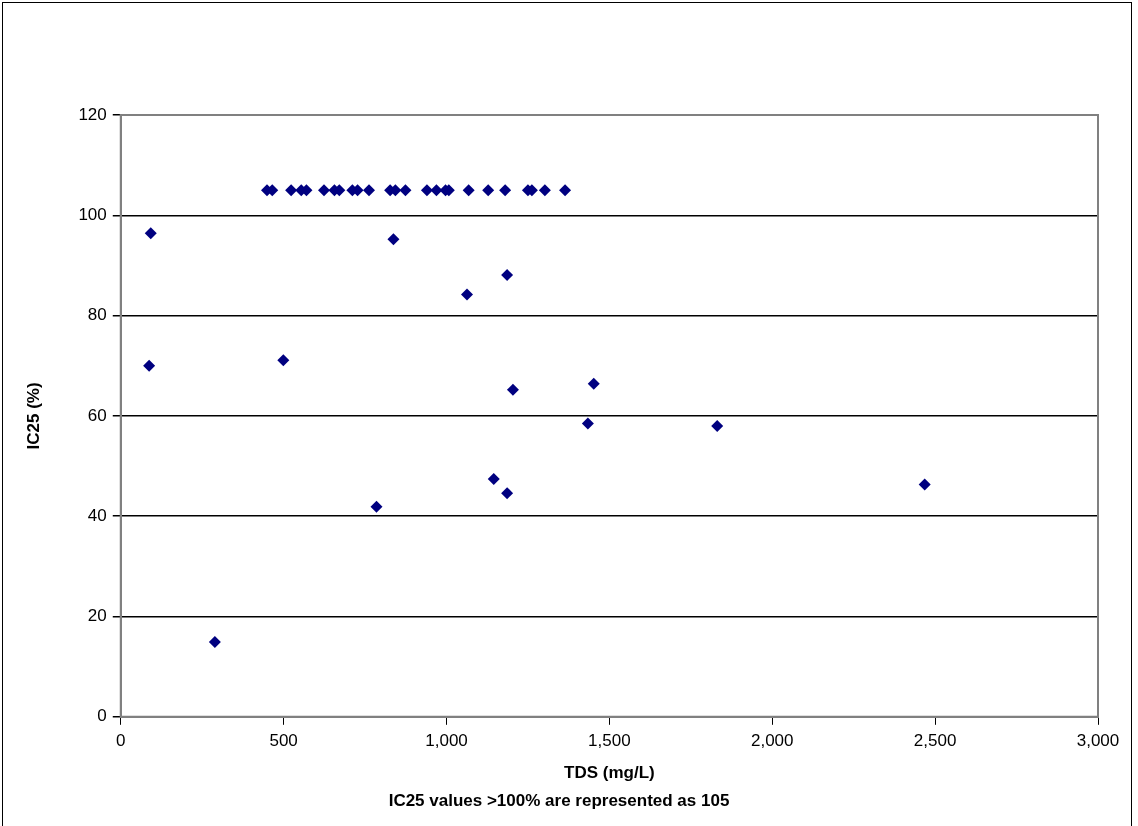  I want to click on x-tick-label: 3,000, so click(1098, 740).